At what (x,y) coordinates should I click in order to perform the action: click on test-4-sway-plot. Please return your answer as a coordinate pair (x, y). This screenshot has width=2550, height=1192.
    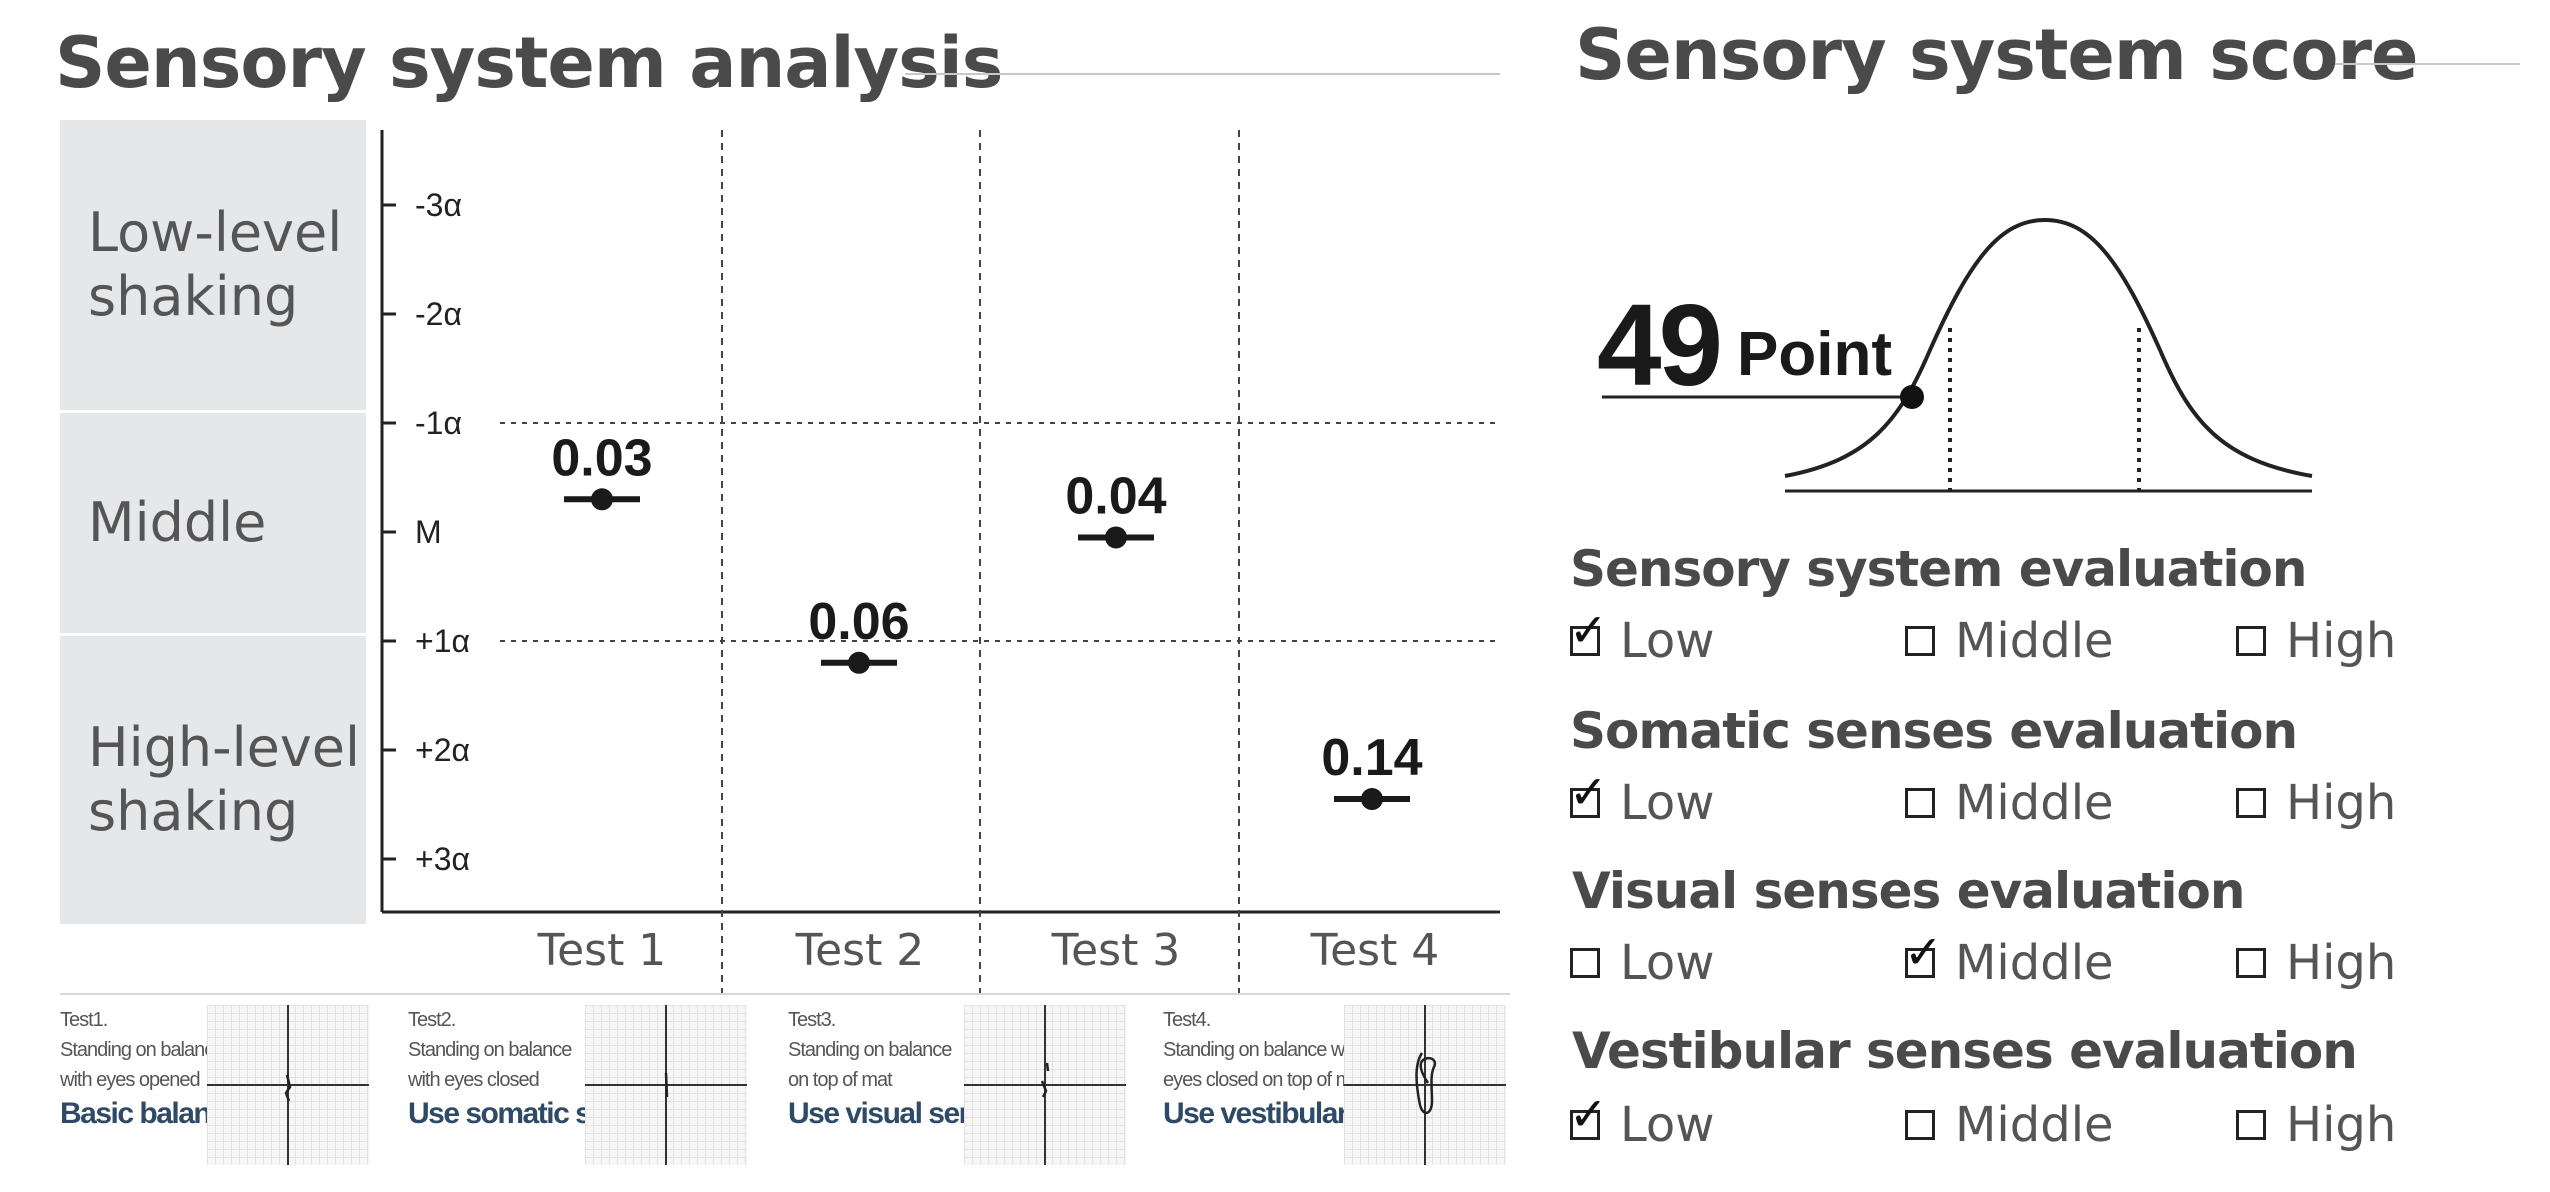
    Looking at the image, I should click on (1425, 1085).